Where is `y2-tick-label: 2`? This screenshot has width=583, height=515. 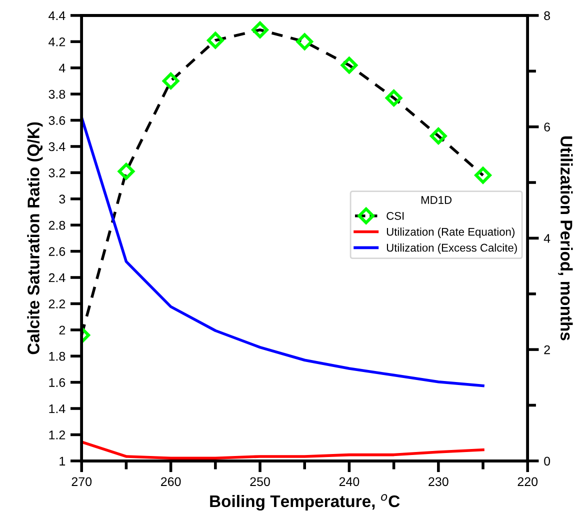
y2-tick-label: 2 is located at coordinates (547, 349).